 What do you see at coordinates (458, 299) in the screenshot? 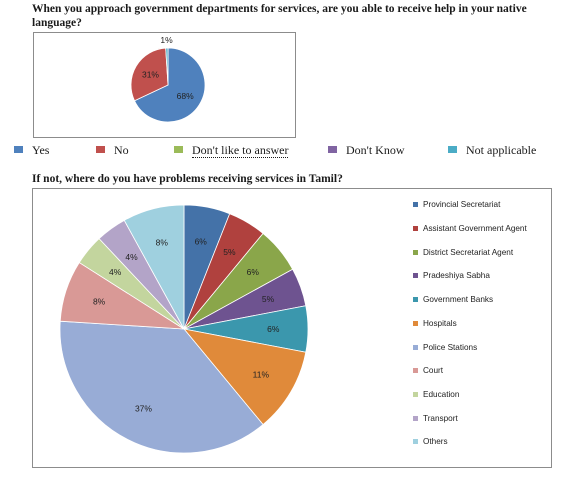
I see `legend-label: Government Banks` at bounding box center [458, 299].